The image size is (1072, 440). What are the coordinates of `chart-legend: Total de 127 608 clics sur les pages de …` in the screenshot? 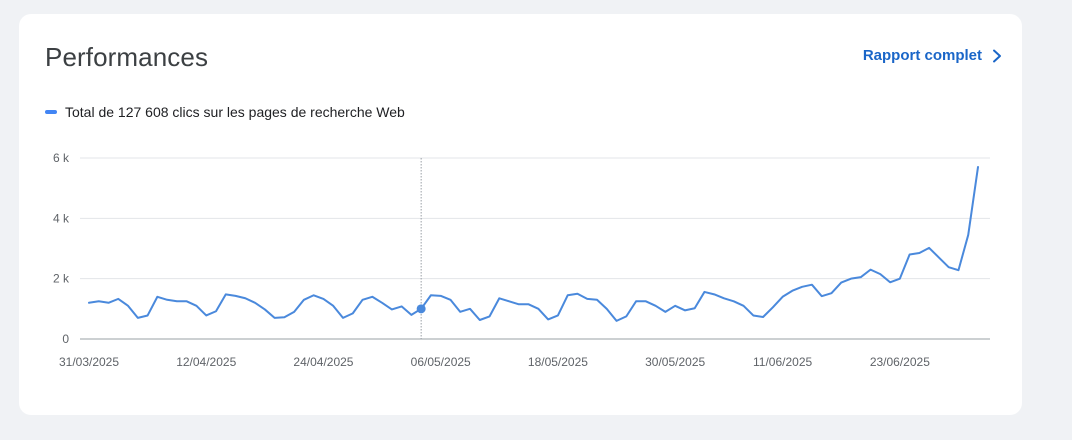 It's located at (225, 112).